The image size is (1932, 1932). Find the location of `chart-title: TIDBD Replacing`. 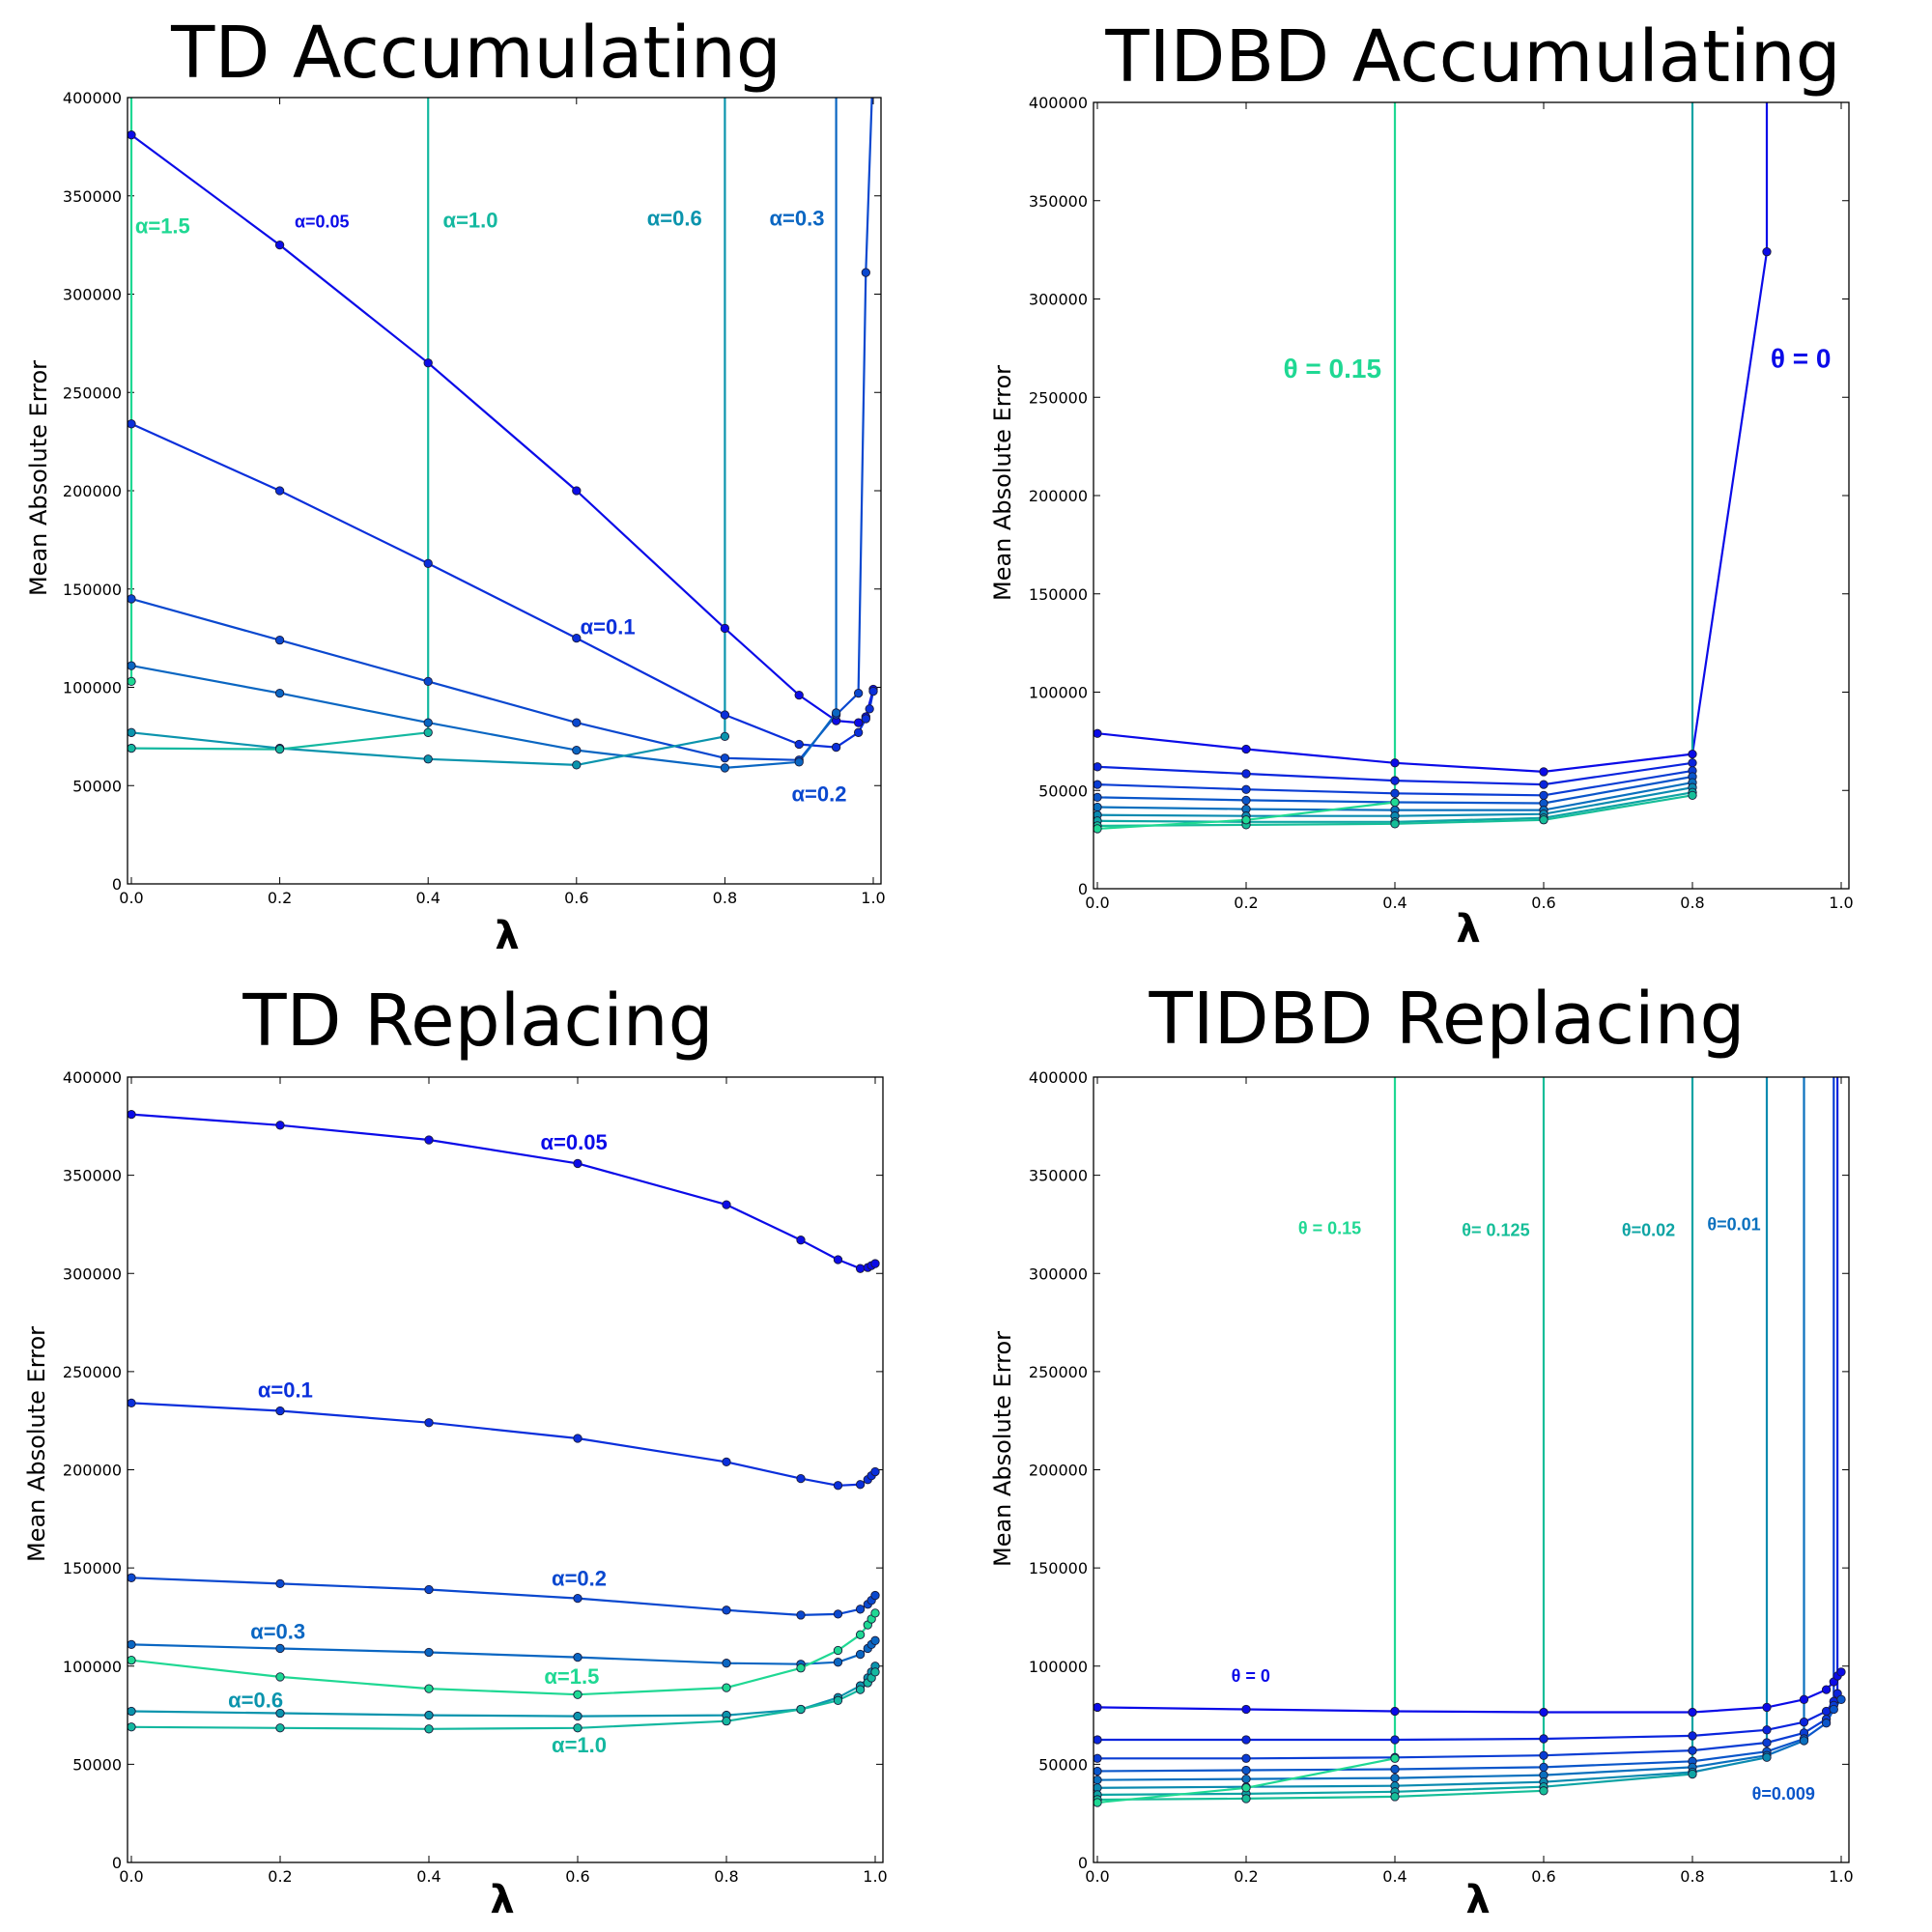

chart-title: TIDBD Replacing is located at coordinates (1447, 1019).